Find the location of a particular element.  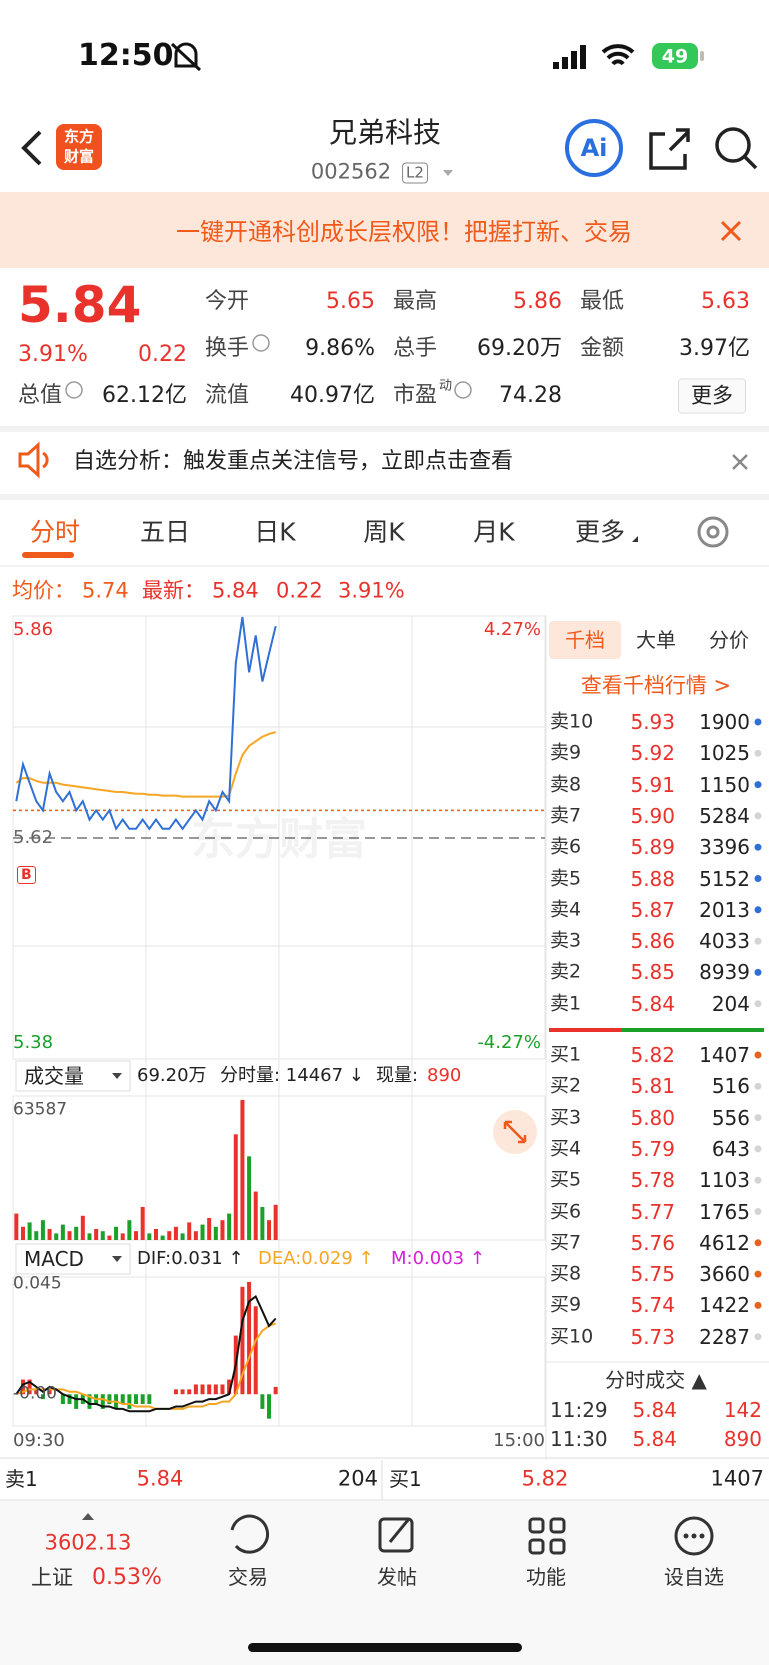

index-value: 3602.13 is located at coordinates (88, 1542).